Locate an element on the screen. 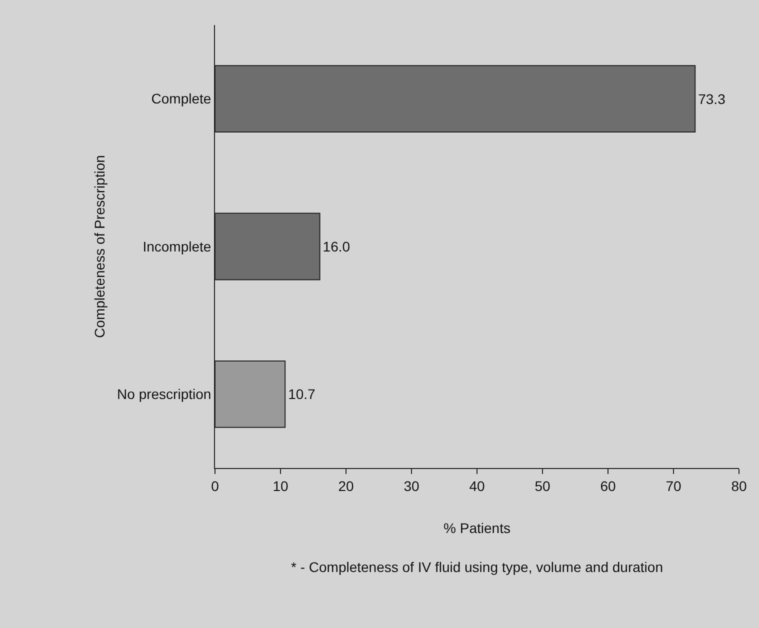 This screenshot has height=628, width=759. text: * - Completeness of IV fluid using type, volume and duration is located at coordinates (477, 567).